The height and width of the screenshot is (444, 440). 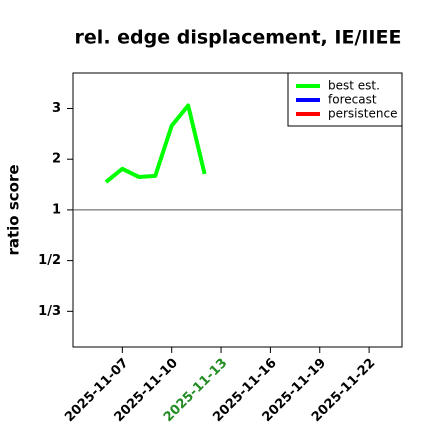 What do you see at coordinates (155, 143) in the screenshot?
I see `series-line` at bounding box center [155, 143].